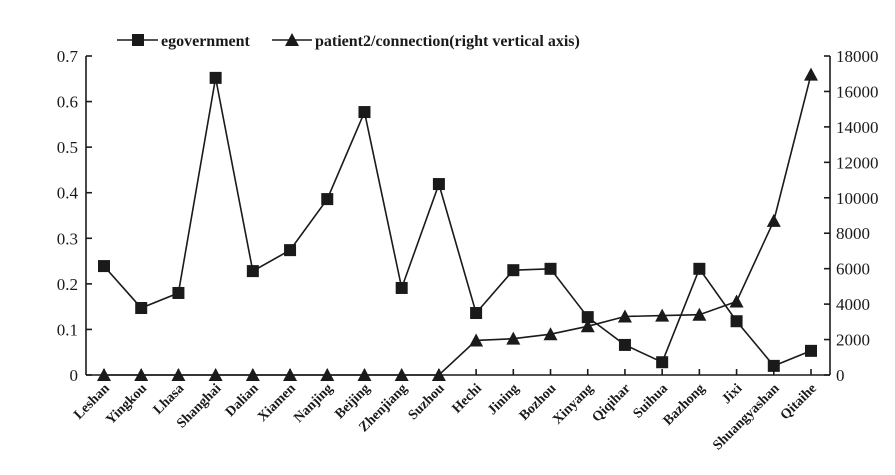 Image resolution: width=895 pixels, height=475 pixels. Describe the element at coordinates (427, 402) in the screenshot. I see `x-category-label: Suzhou` at that location.